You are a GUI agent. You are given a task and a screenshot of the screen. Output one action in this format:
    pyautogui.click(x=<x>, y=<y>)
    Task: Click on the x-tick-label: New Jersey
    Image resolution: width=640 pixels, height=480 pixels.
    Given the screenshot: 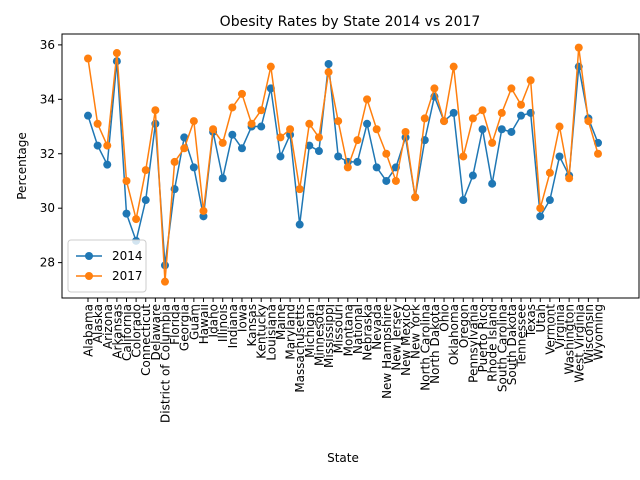 What is the action you would take?
    pyautogui.click(x=396, y=337)
    